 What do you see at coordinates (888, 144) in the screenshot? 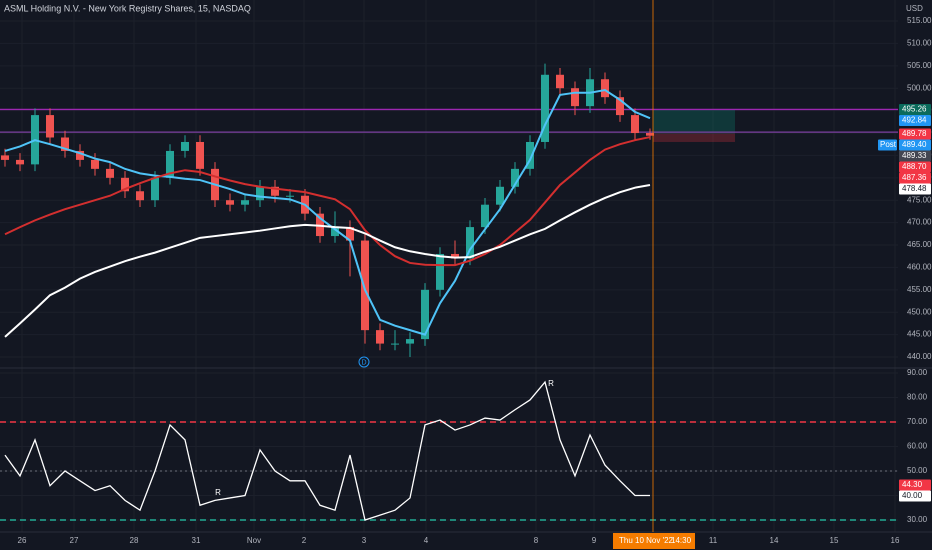
I see `post-label: Post` at bounding box center [888, 144].